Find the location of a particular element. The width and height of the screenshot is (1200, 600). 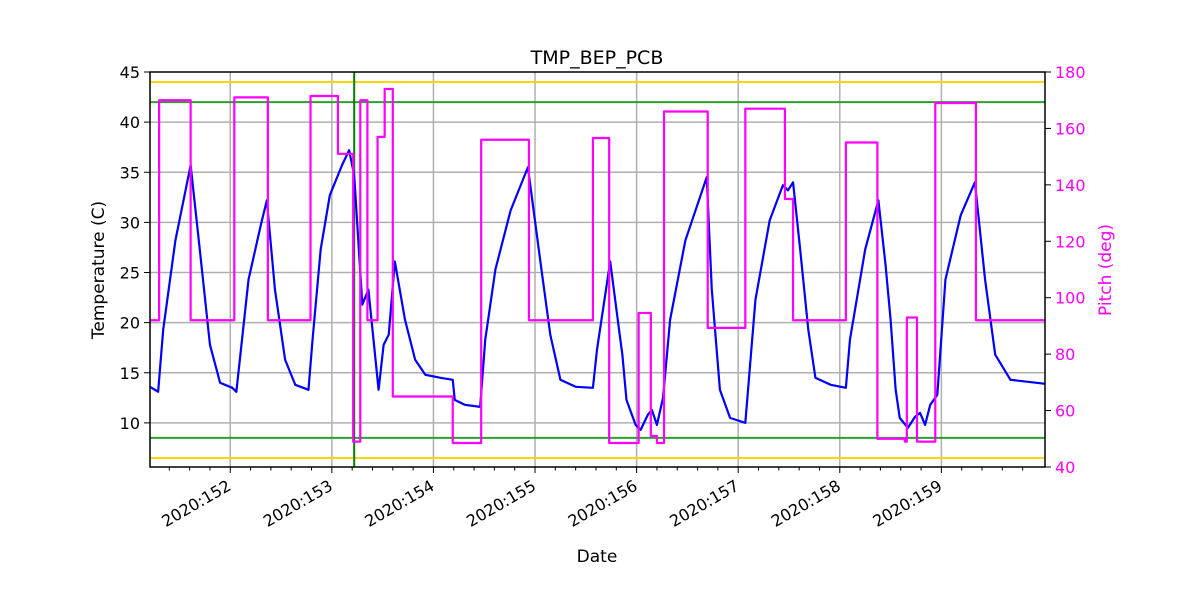

x-tick-label: 2020:154 is located at coordinates (400, 503).